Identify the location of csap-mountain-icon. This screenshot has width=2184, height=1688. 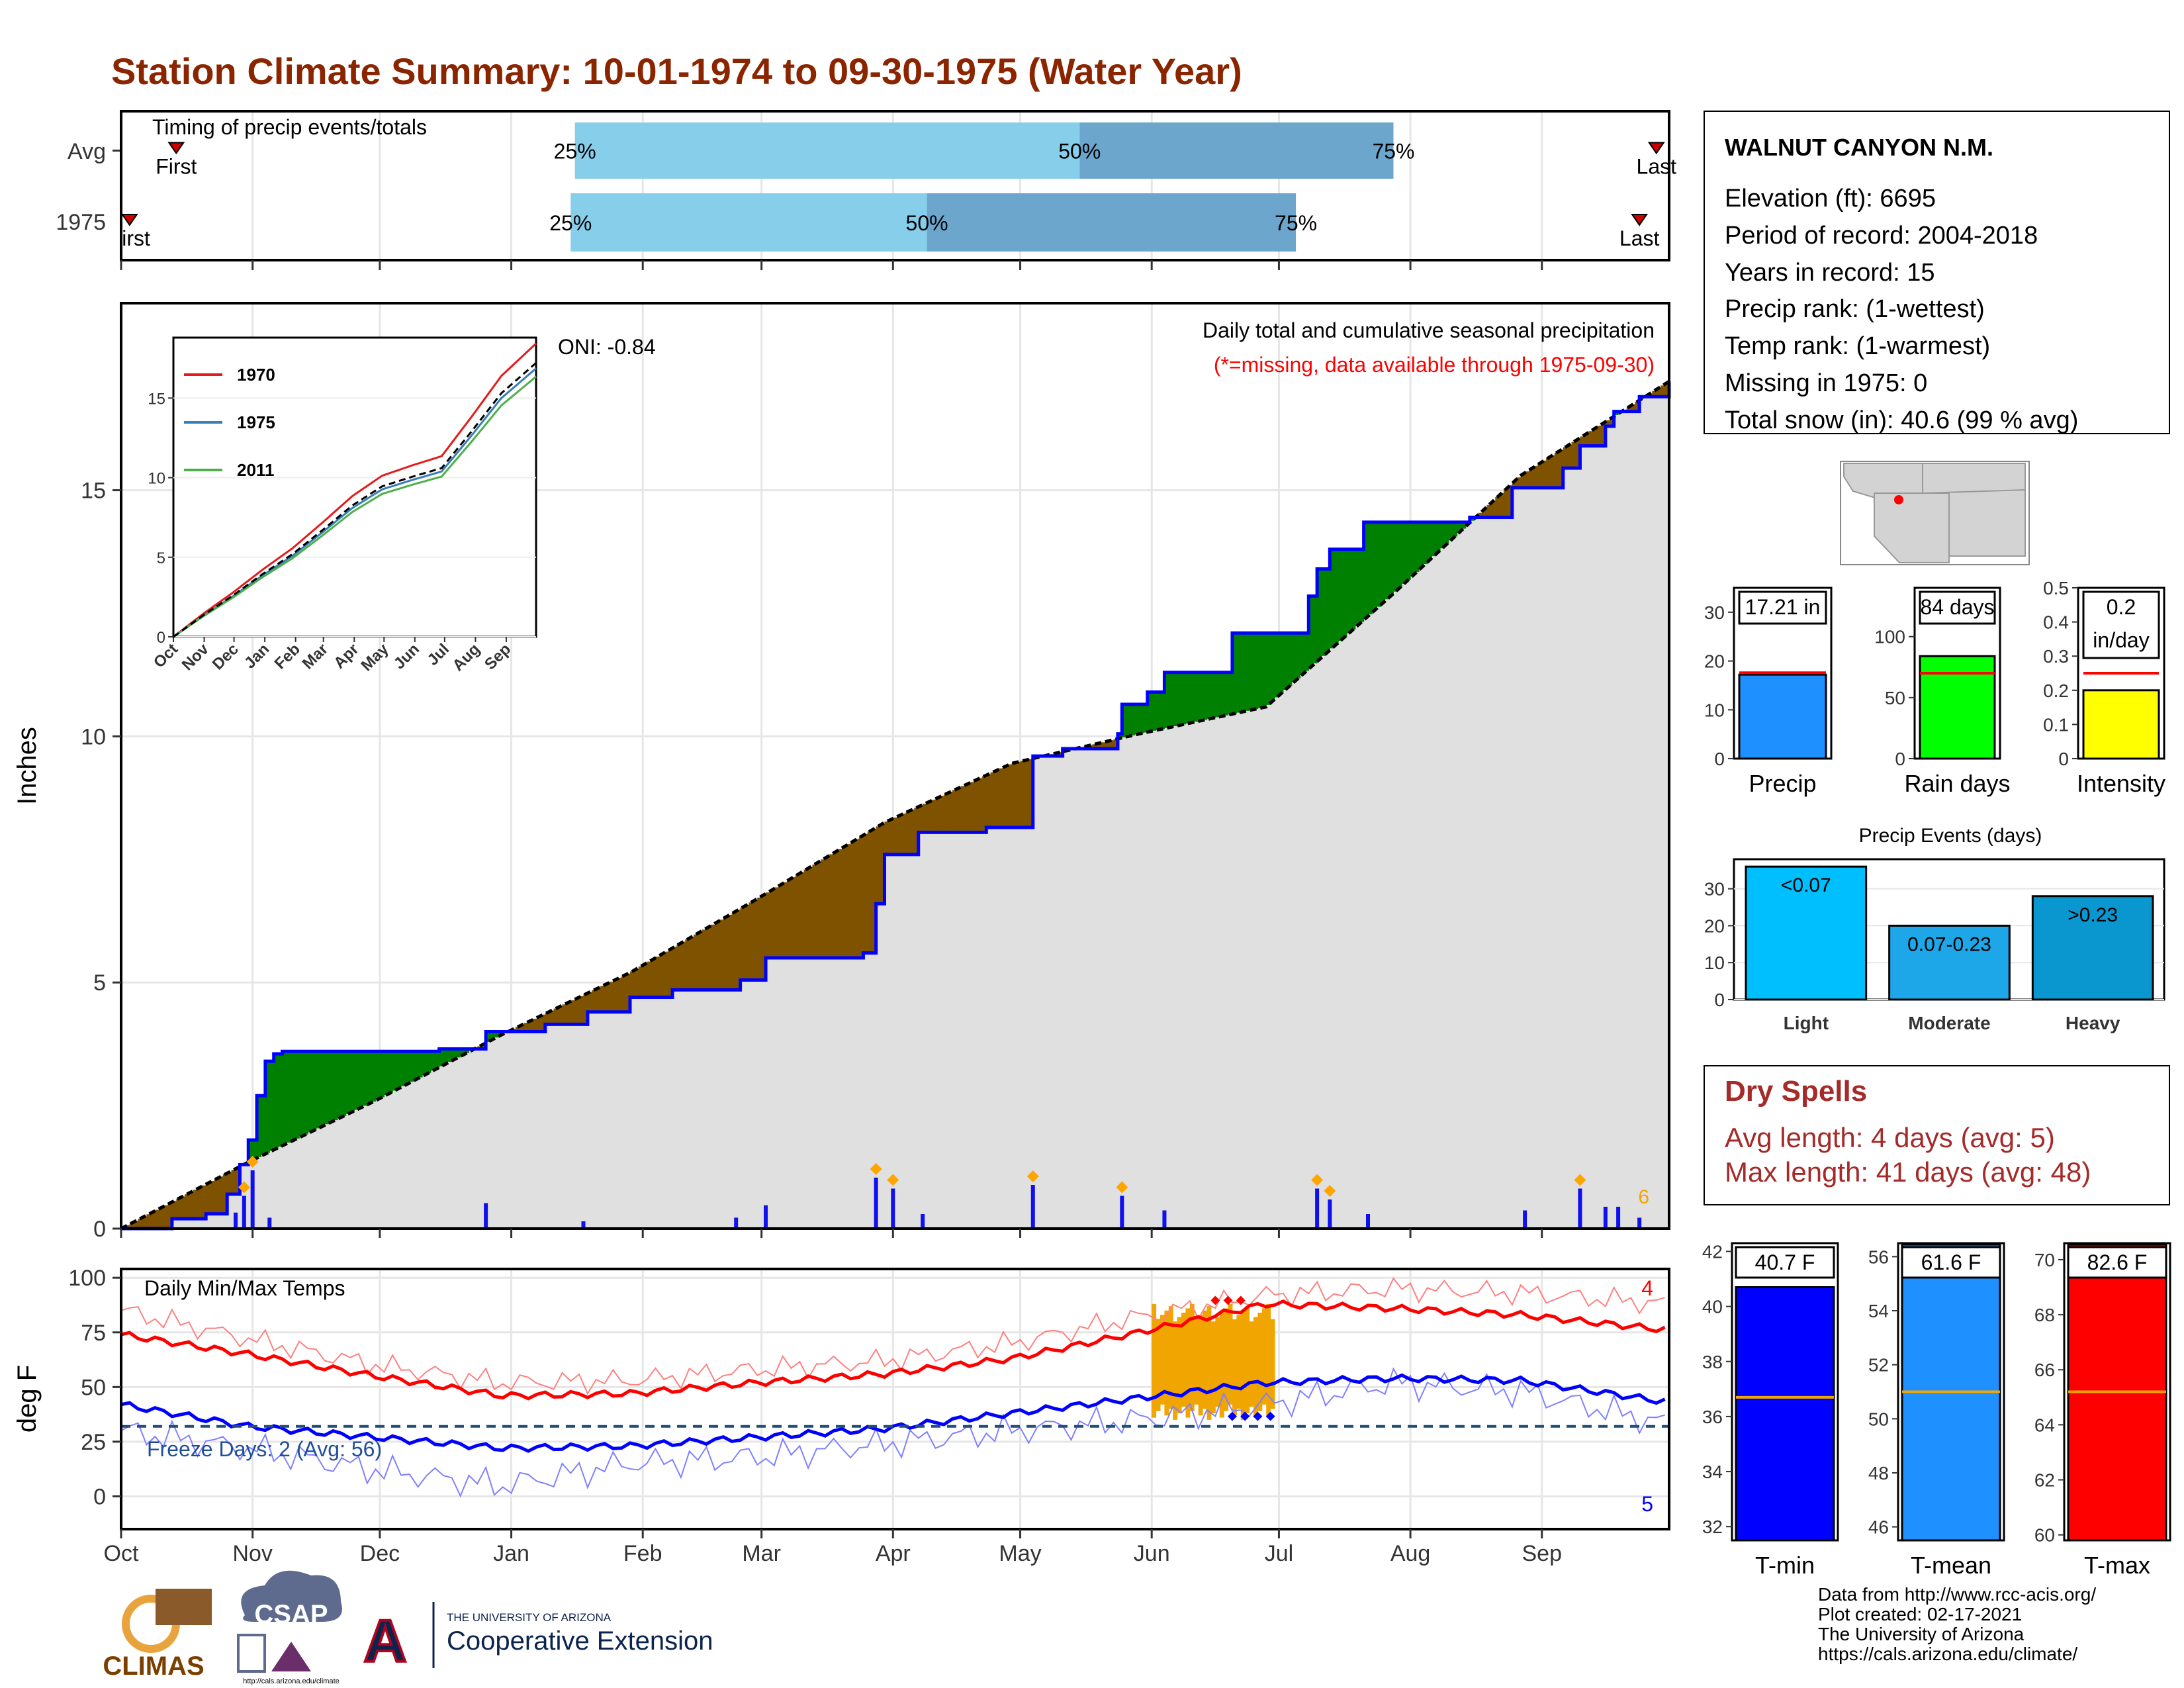
(291, 1656).